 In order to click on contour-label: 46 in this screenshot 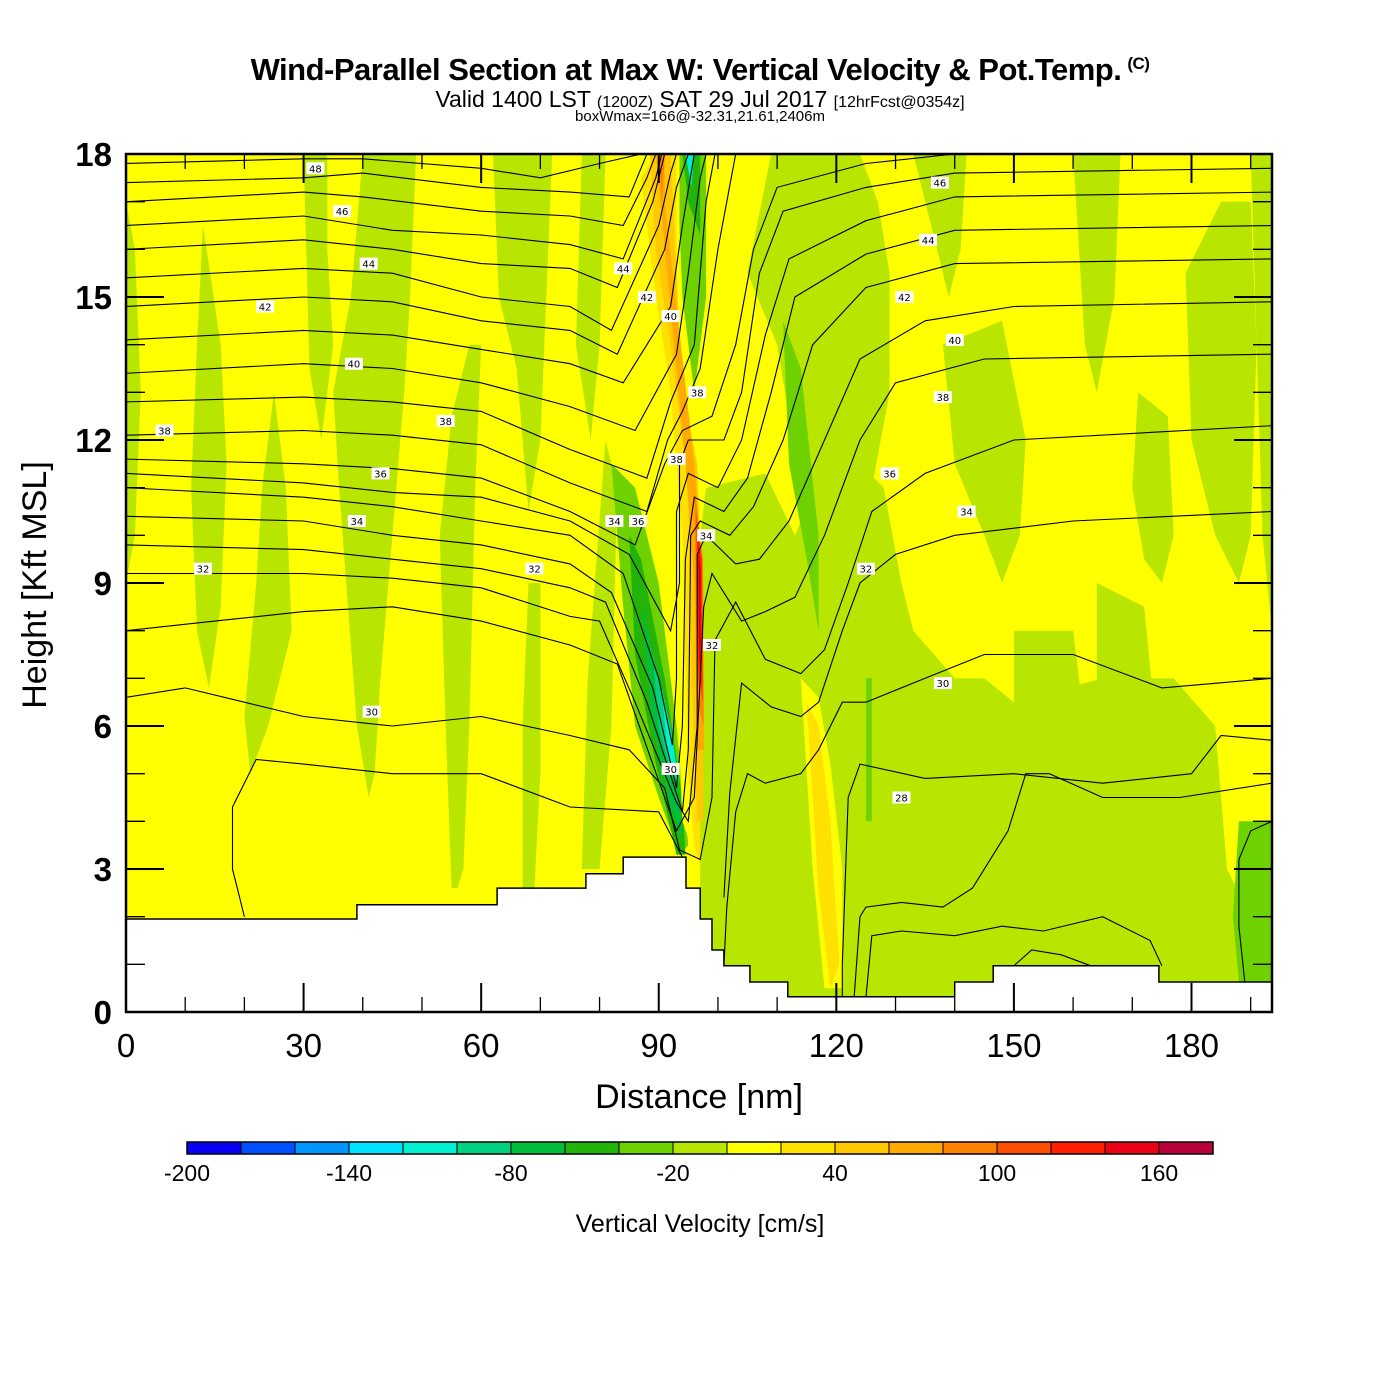, I will do `click(939, 183)`.